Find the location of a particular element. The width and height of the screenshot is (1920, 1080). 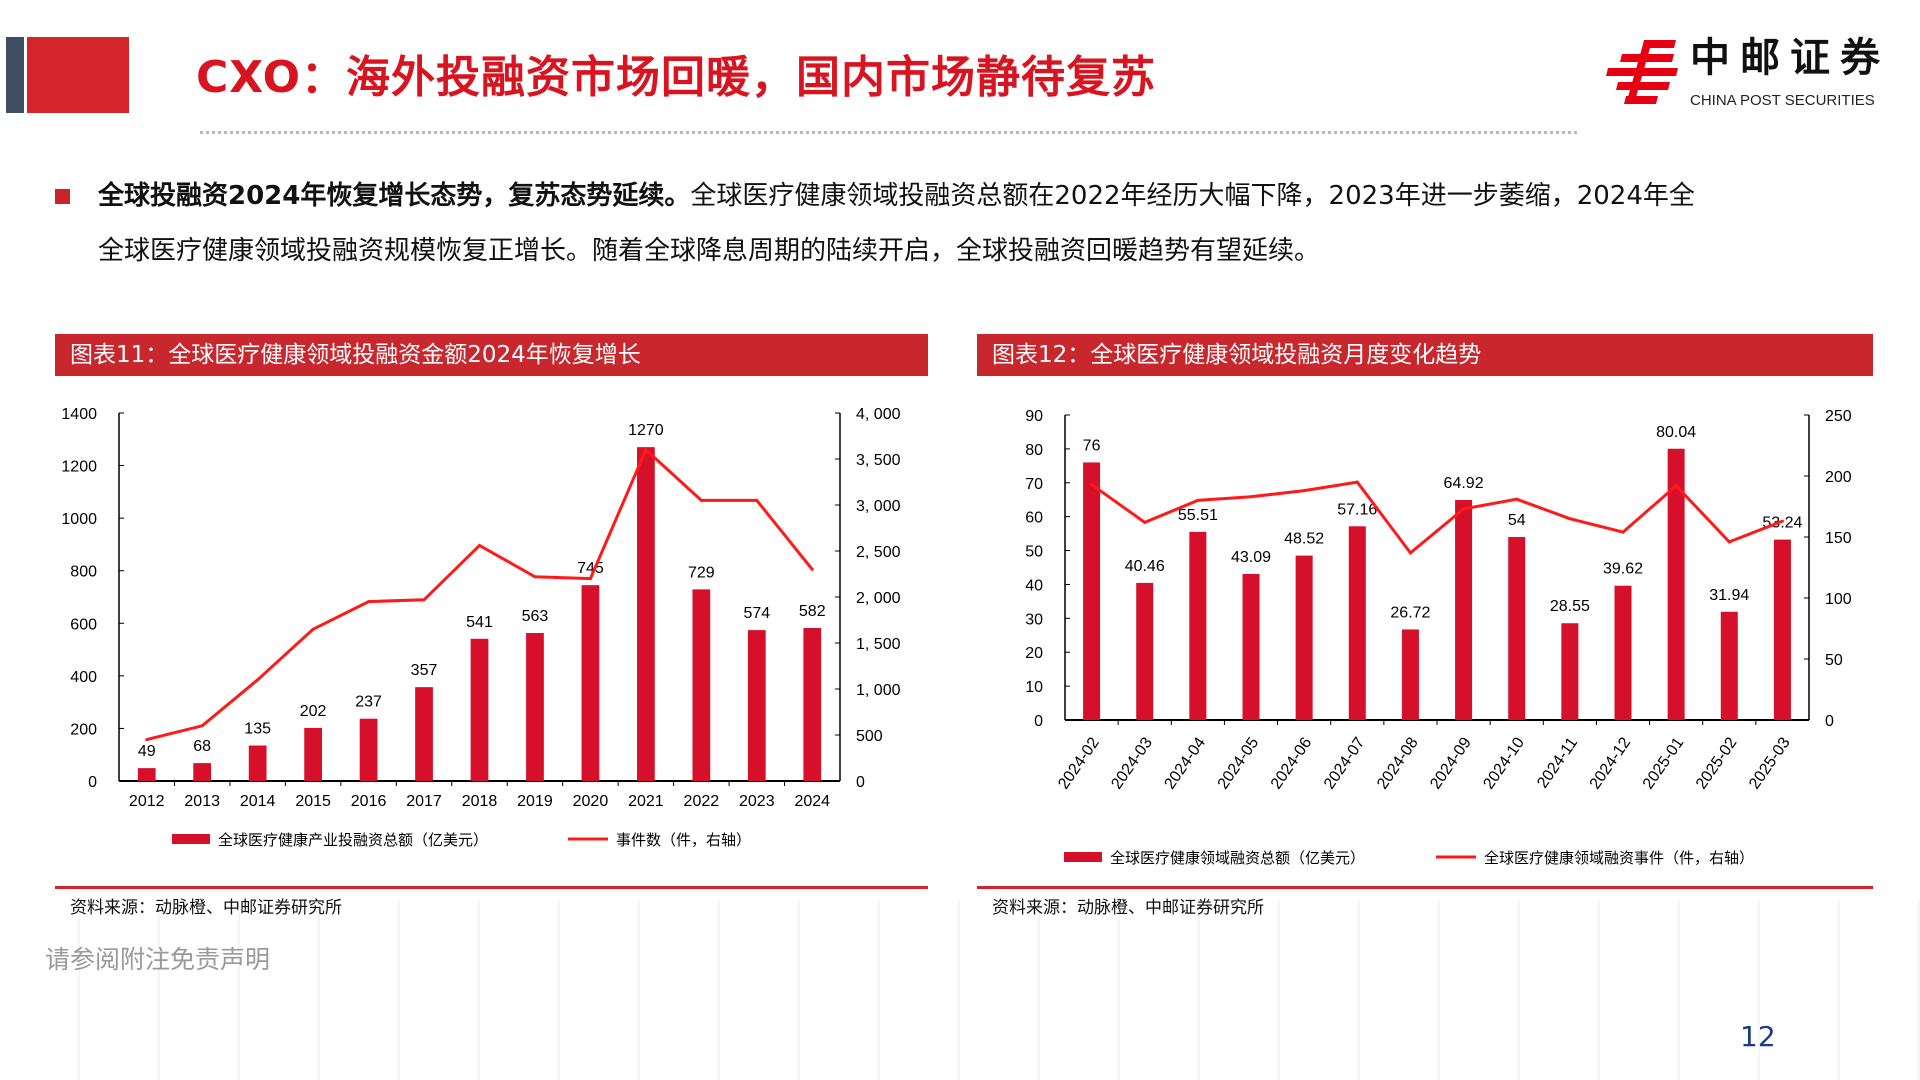

header-accent-gray is located at coordinates (15, 75).